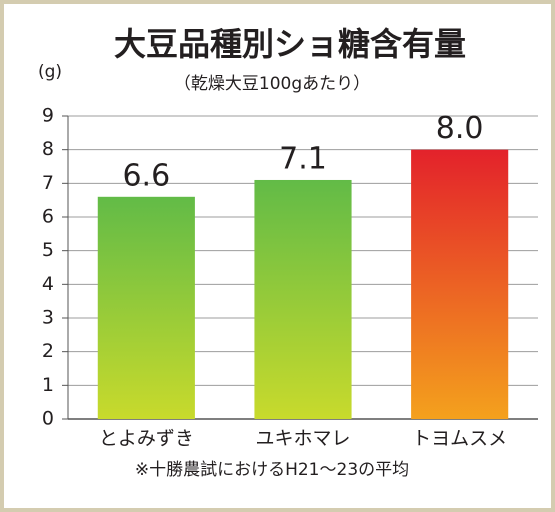  What do you see at coordinates (48, 284) in the screenshot?
I see `y-tick-label: 4` at bounding box center [48, 284].